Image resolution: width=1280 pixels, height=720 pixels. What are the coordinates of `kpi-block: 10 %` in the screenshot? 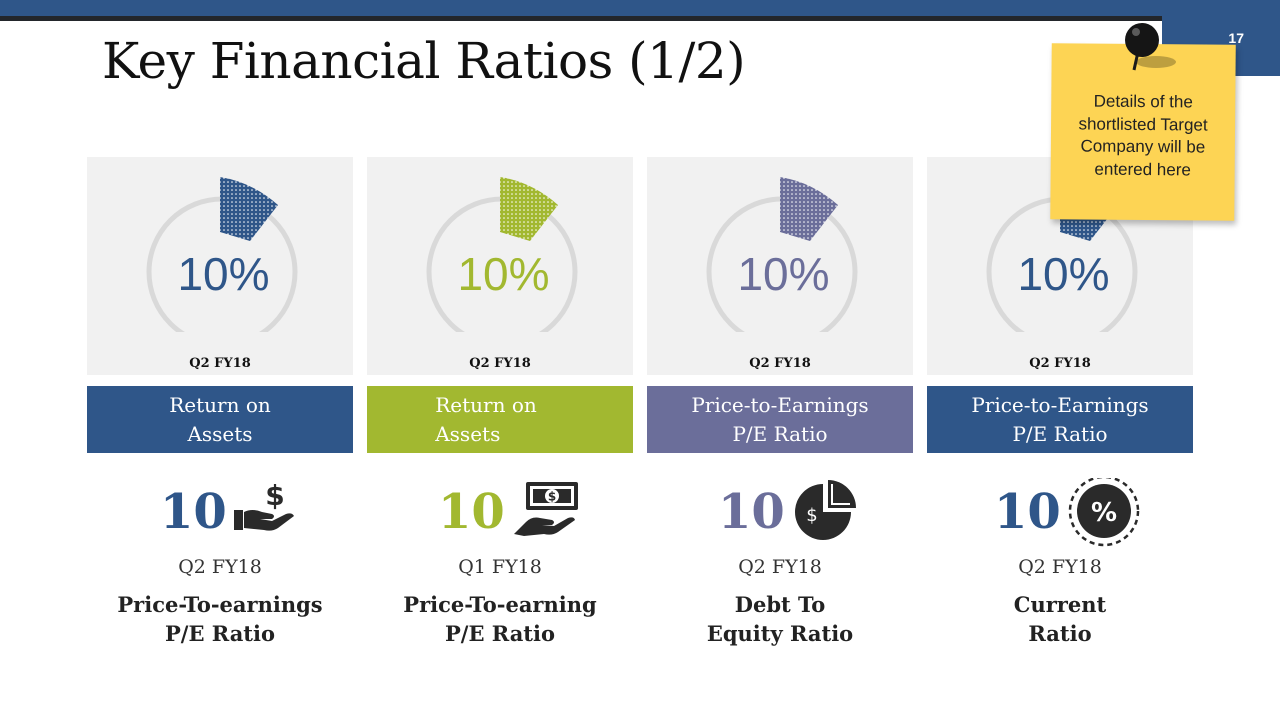 It's located at (1060, 512).